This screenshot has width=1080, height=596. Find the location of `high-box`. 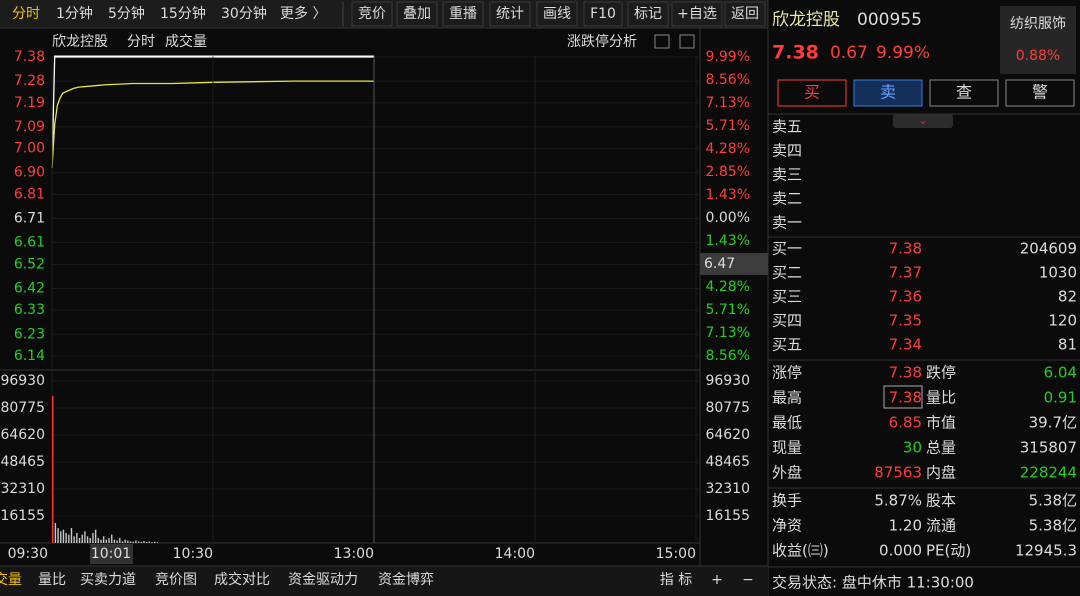

high-box is located at coordinates (903, 397).